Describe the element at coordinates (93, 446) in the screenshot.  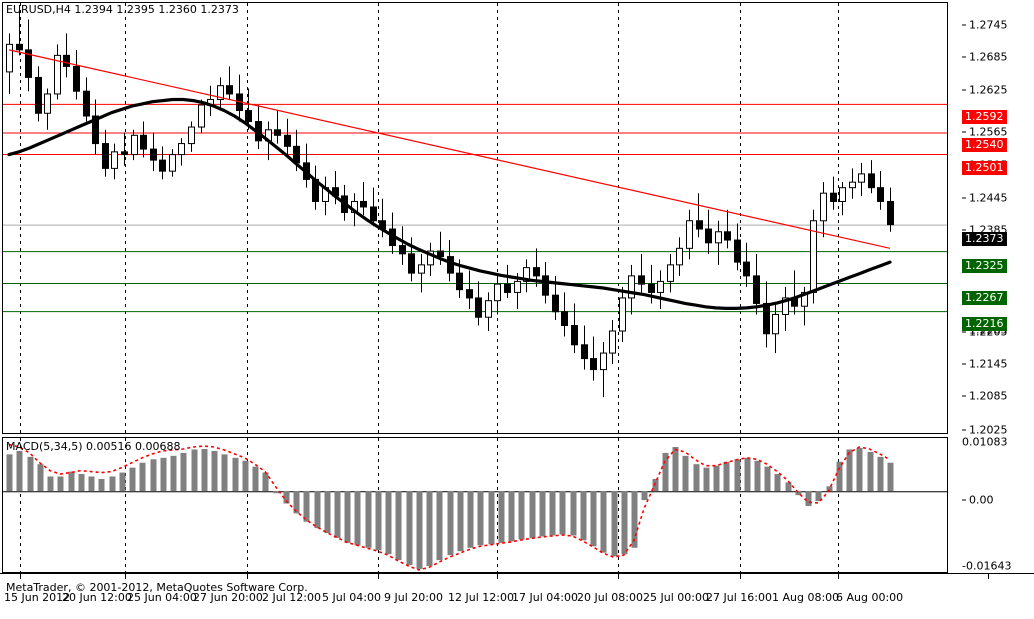
I see `macd-panel-header: MACD(5,34,5) 0.00516 0.00688` at that location.